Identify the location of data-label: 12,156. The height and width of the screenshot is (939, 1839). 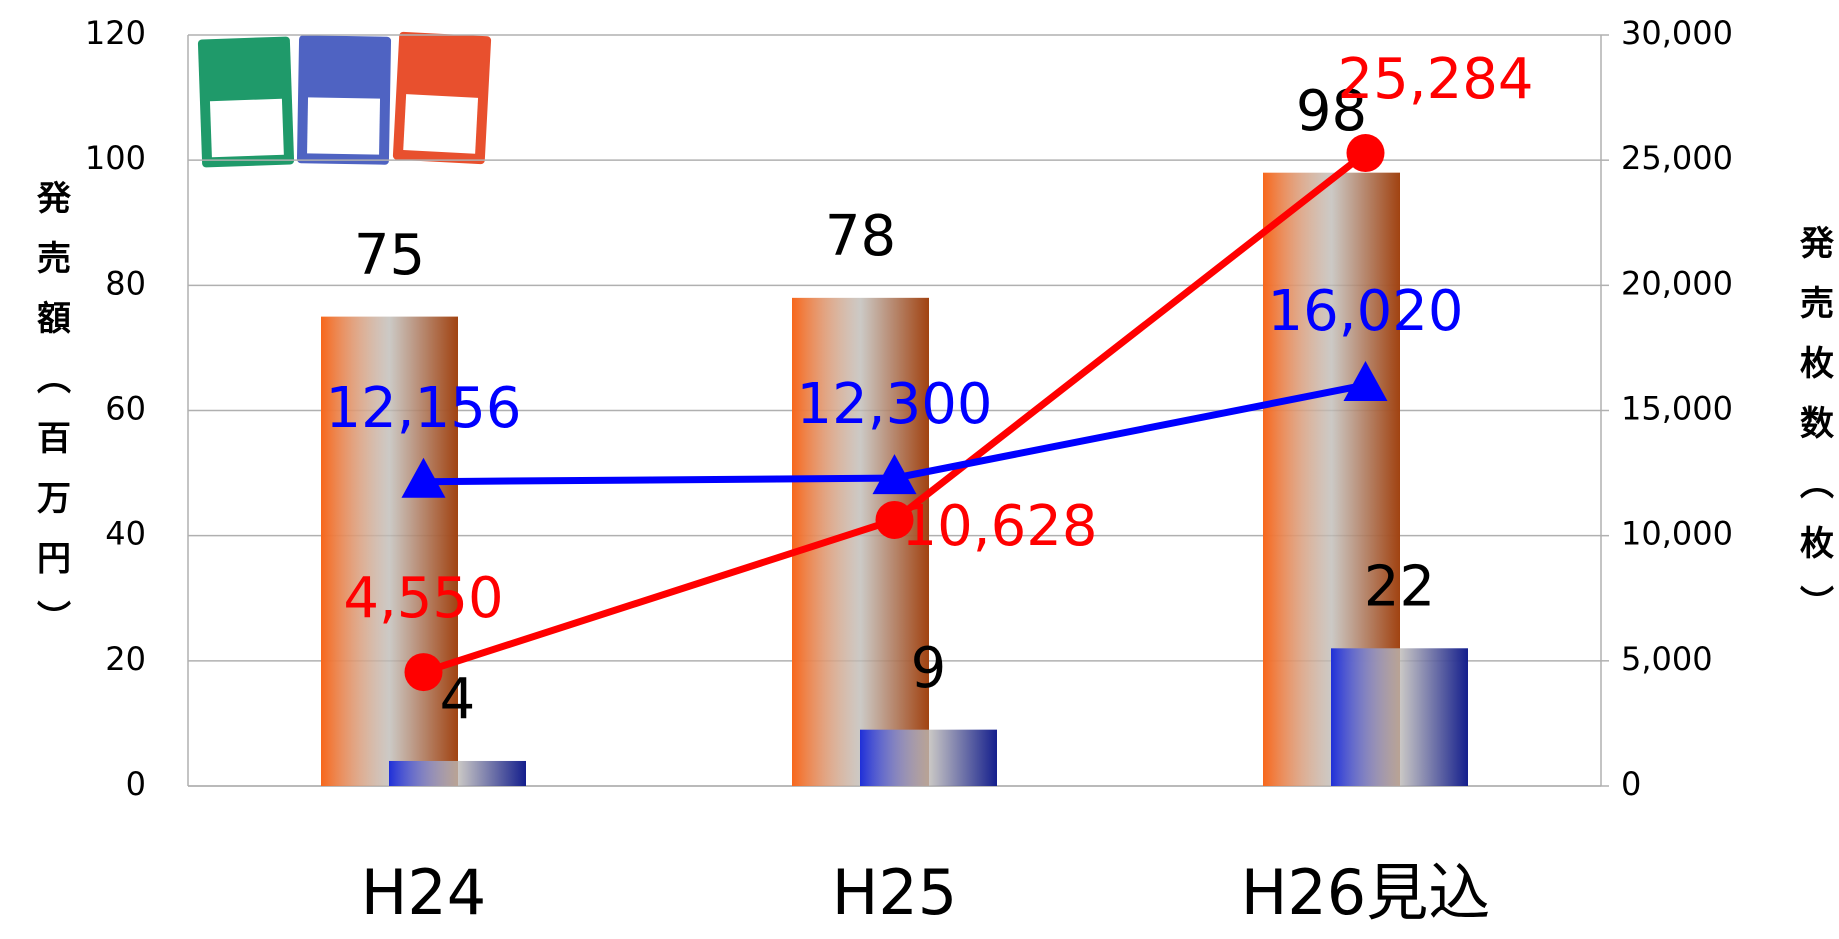
(424, 408).